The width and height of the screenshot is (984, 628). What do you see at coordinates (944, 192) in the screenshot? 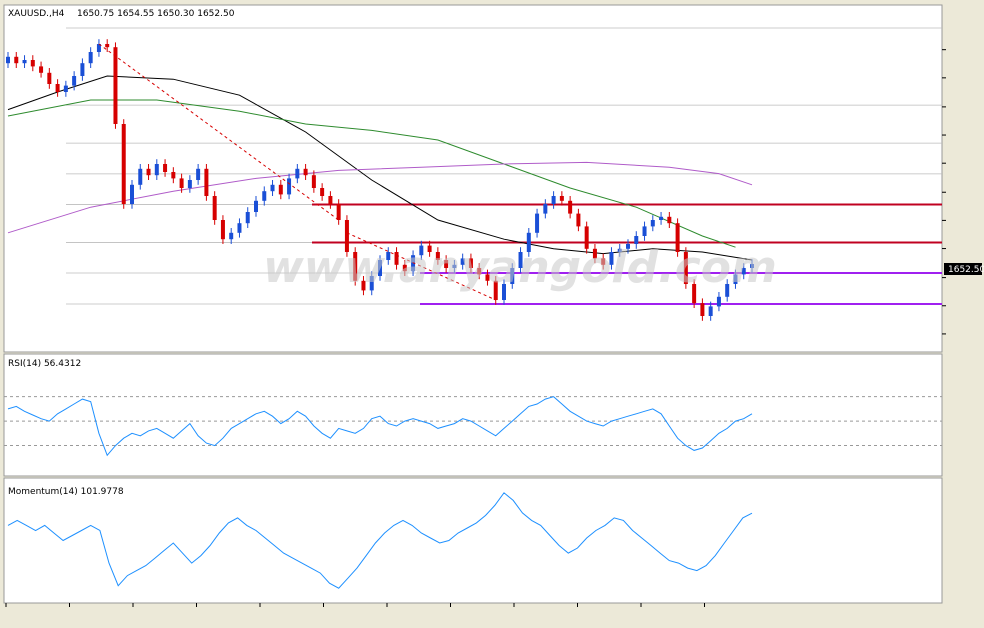
I see `price-axis` at bounding box center [944, 192].